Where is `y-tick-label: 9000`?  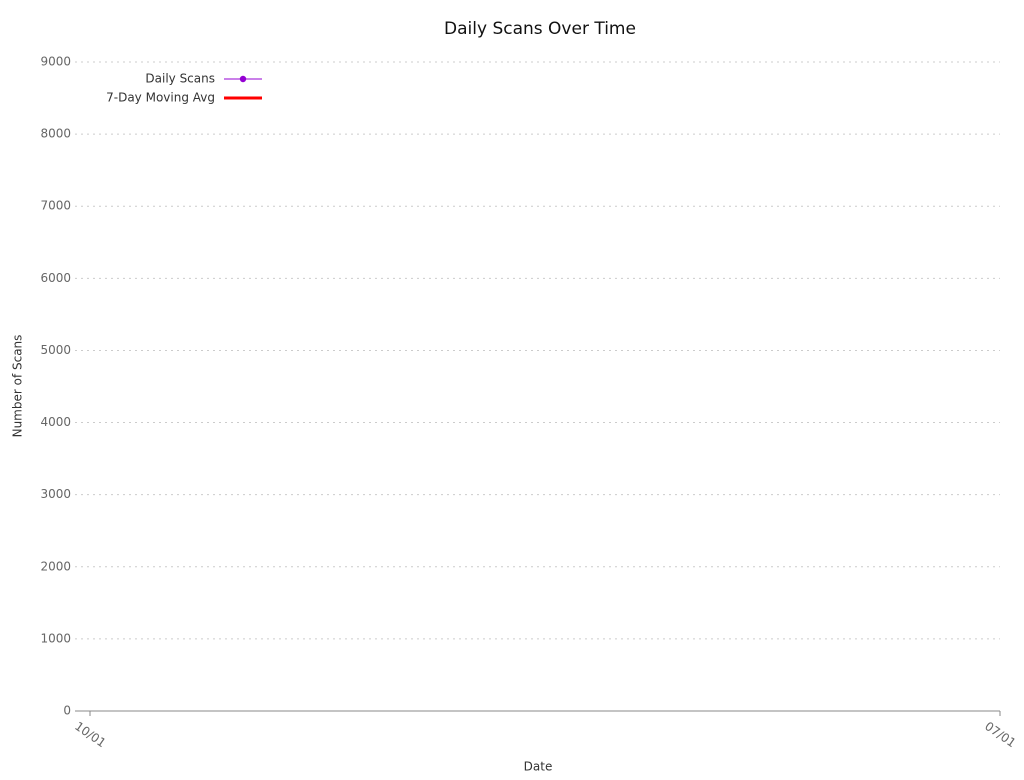
y-tick-label: 9000 is located at coordinates (55, 62).